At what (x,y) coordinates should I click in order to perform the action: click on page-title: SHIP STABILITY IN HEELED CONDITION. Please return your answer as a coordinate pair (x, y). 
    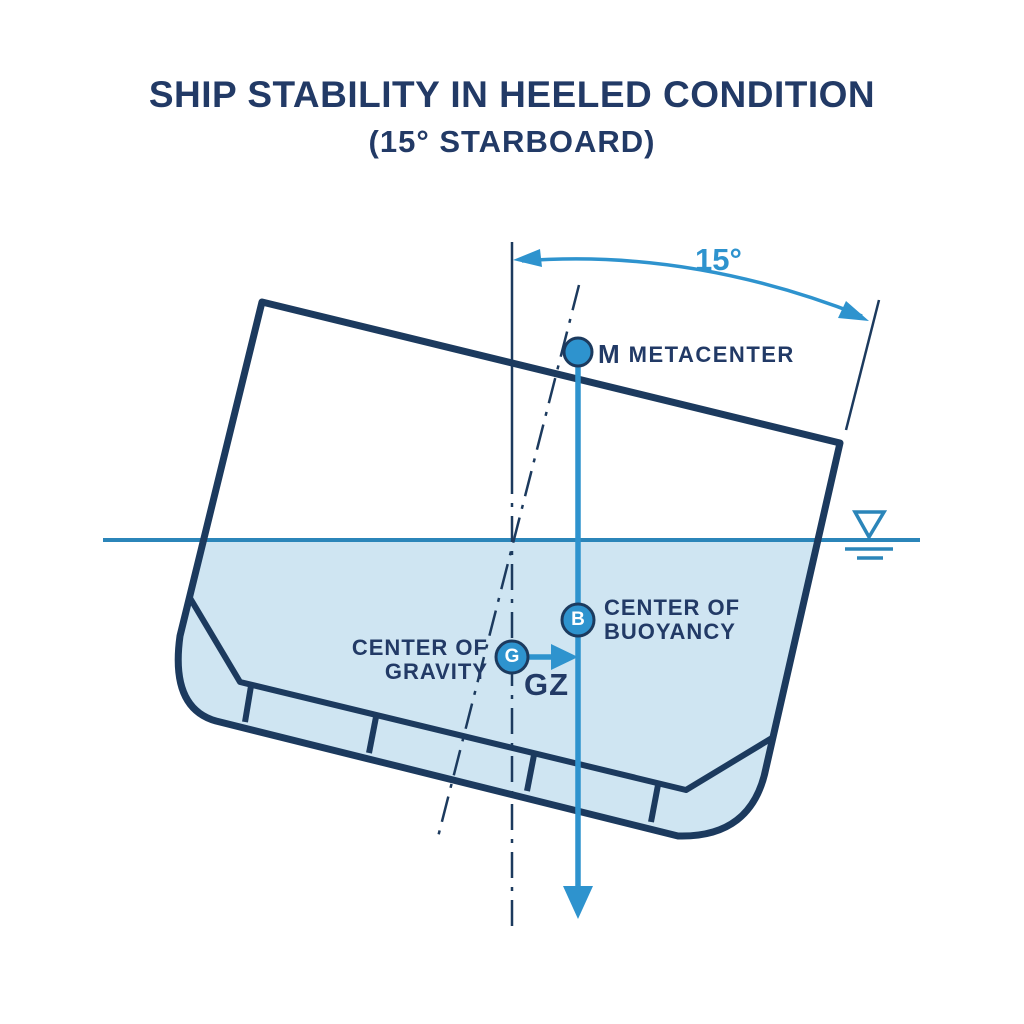
    Looking at the image, I should click on (512, 94).